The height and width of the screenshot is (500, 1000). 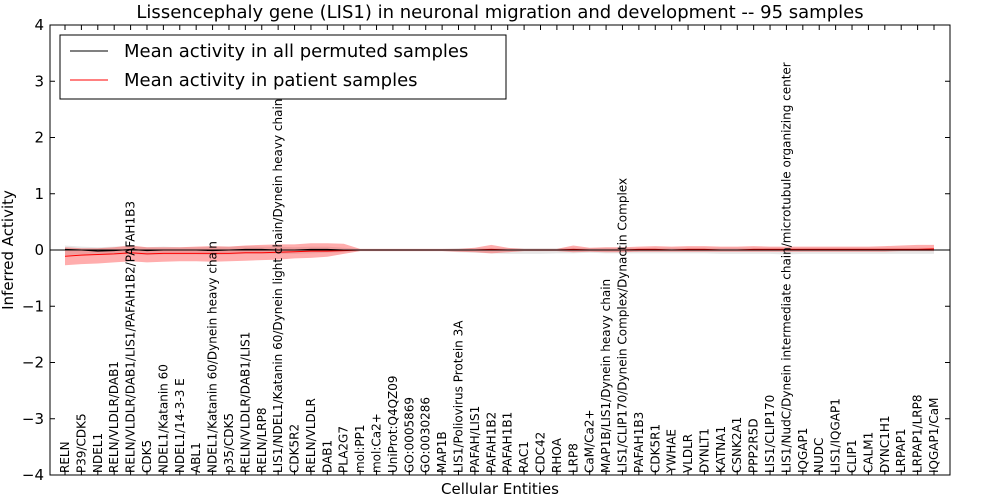 I want to click on y-tick-label: −2, so click(x=33, y=363).